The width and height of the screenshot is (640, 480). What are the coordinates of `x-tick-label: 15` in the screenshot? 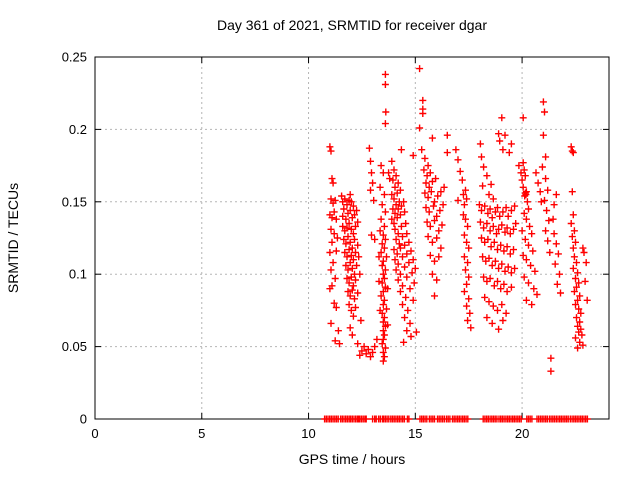 It's located at (415, 433).